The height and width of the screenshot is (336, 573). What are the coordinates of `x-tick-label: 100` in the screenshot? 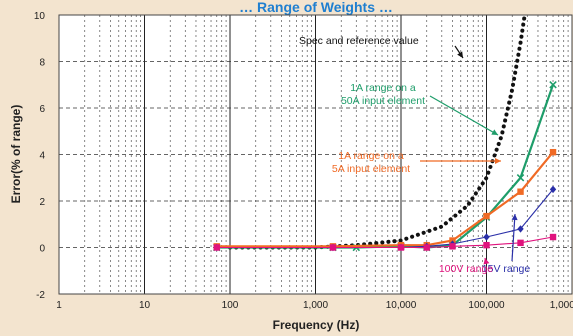 It's located at (230, 305).